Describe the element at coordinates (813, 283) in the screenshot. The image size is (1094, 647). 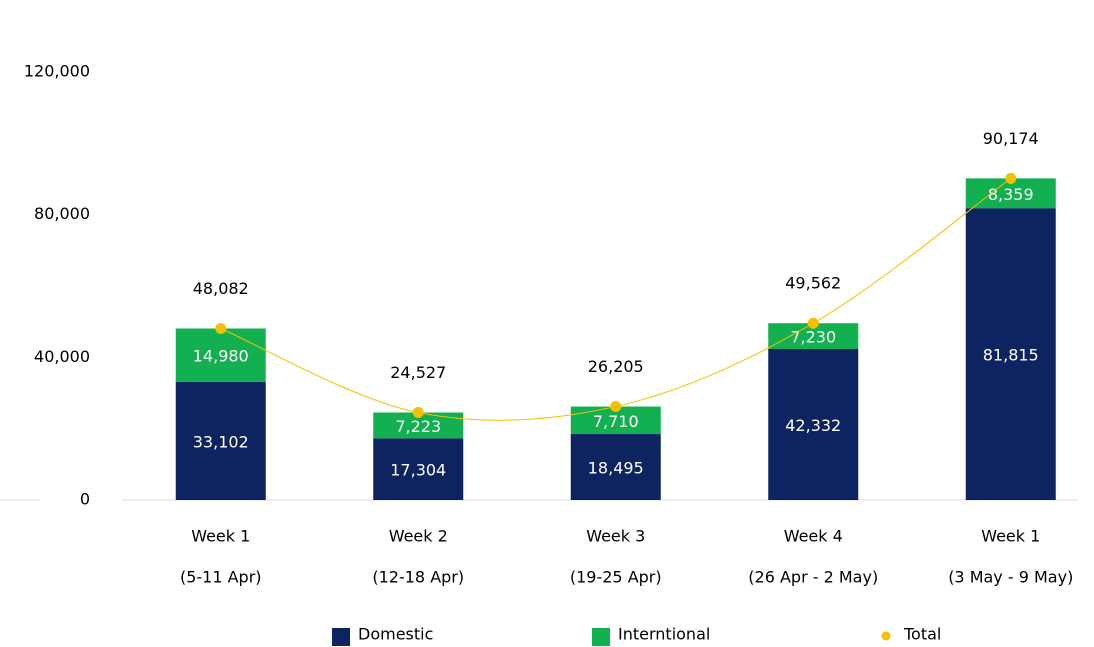
I see `total-label: 49,562` at that location.